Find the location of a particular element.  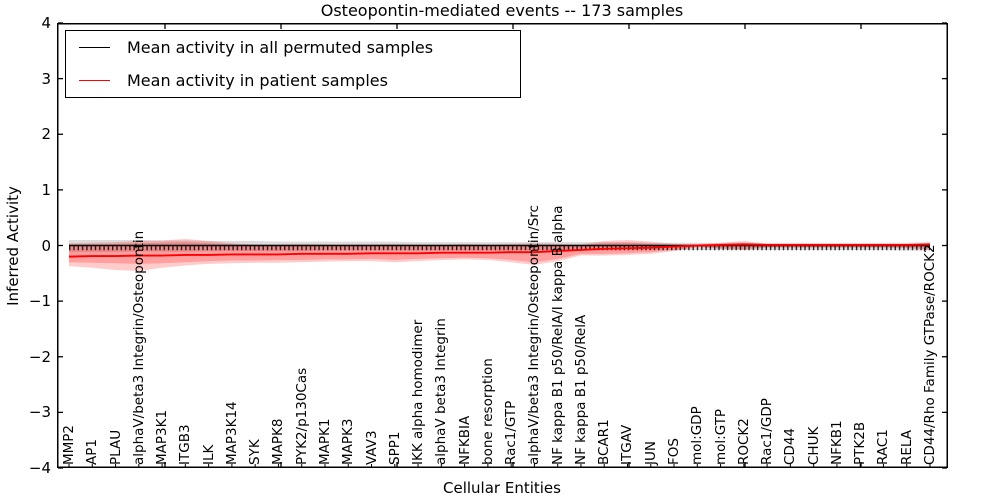

x-tick-label: MAPK8 is located at coordinates (278, 441).